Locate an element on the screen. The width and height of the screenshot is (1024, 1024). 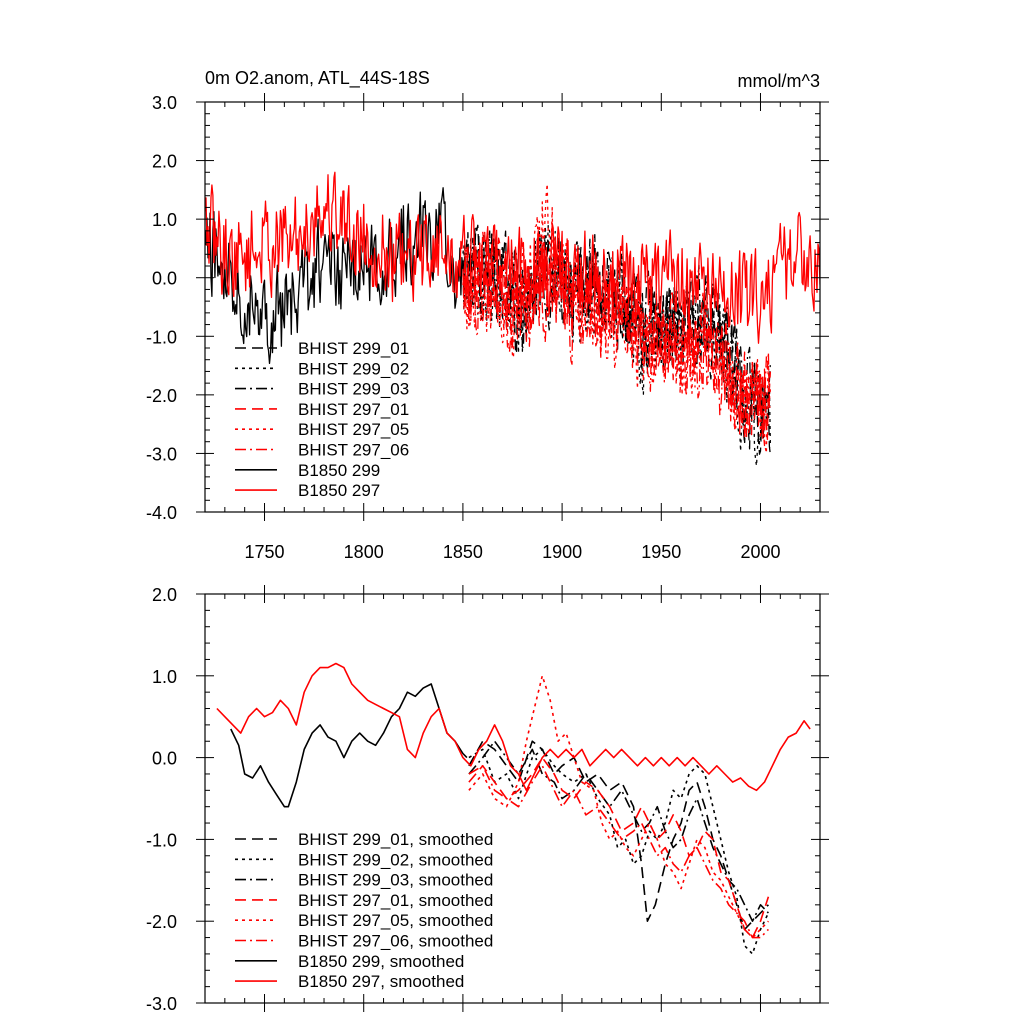
bot-y-tick-label: 0.0 is located at coordinates (164, 759).